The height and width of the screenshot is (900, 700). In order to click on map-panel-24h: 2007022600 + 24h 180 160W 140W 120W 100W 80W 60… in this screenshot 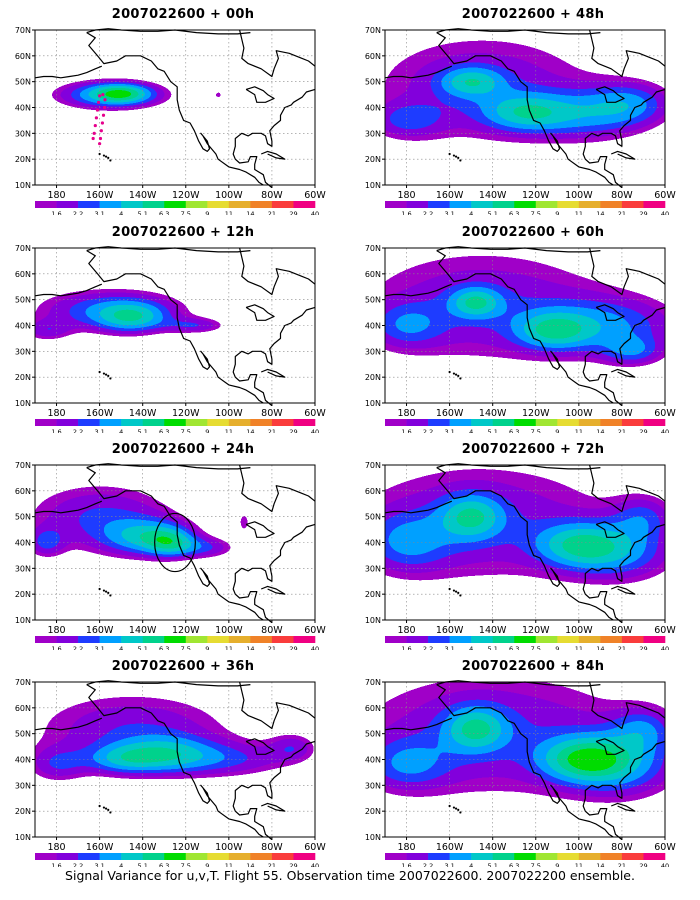, I will do `click(165, 542)`.